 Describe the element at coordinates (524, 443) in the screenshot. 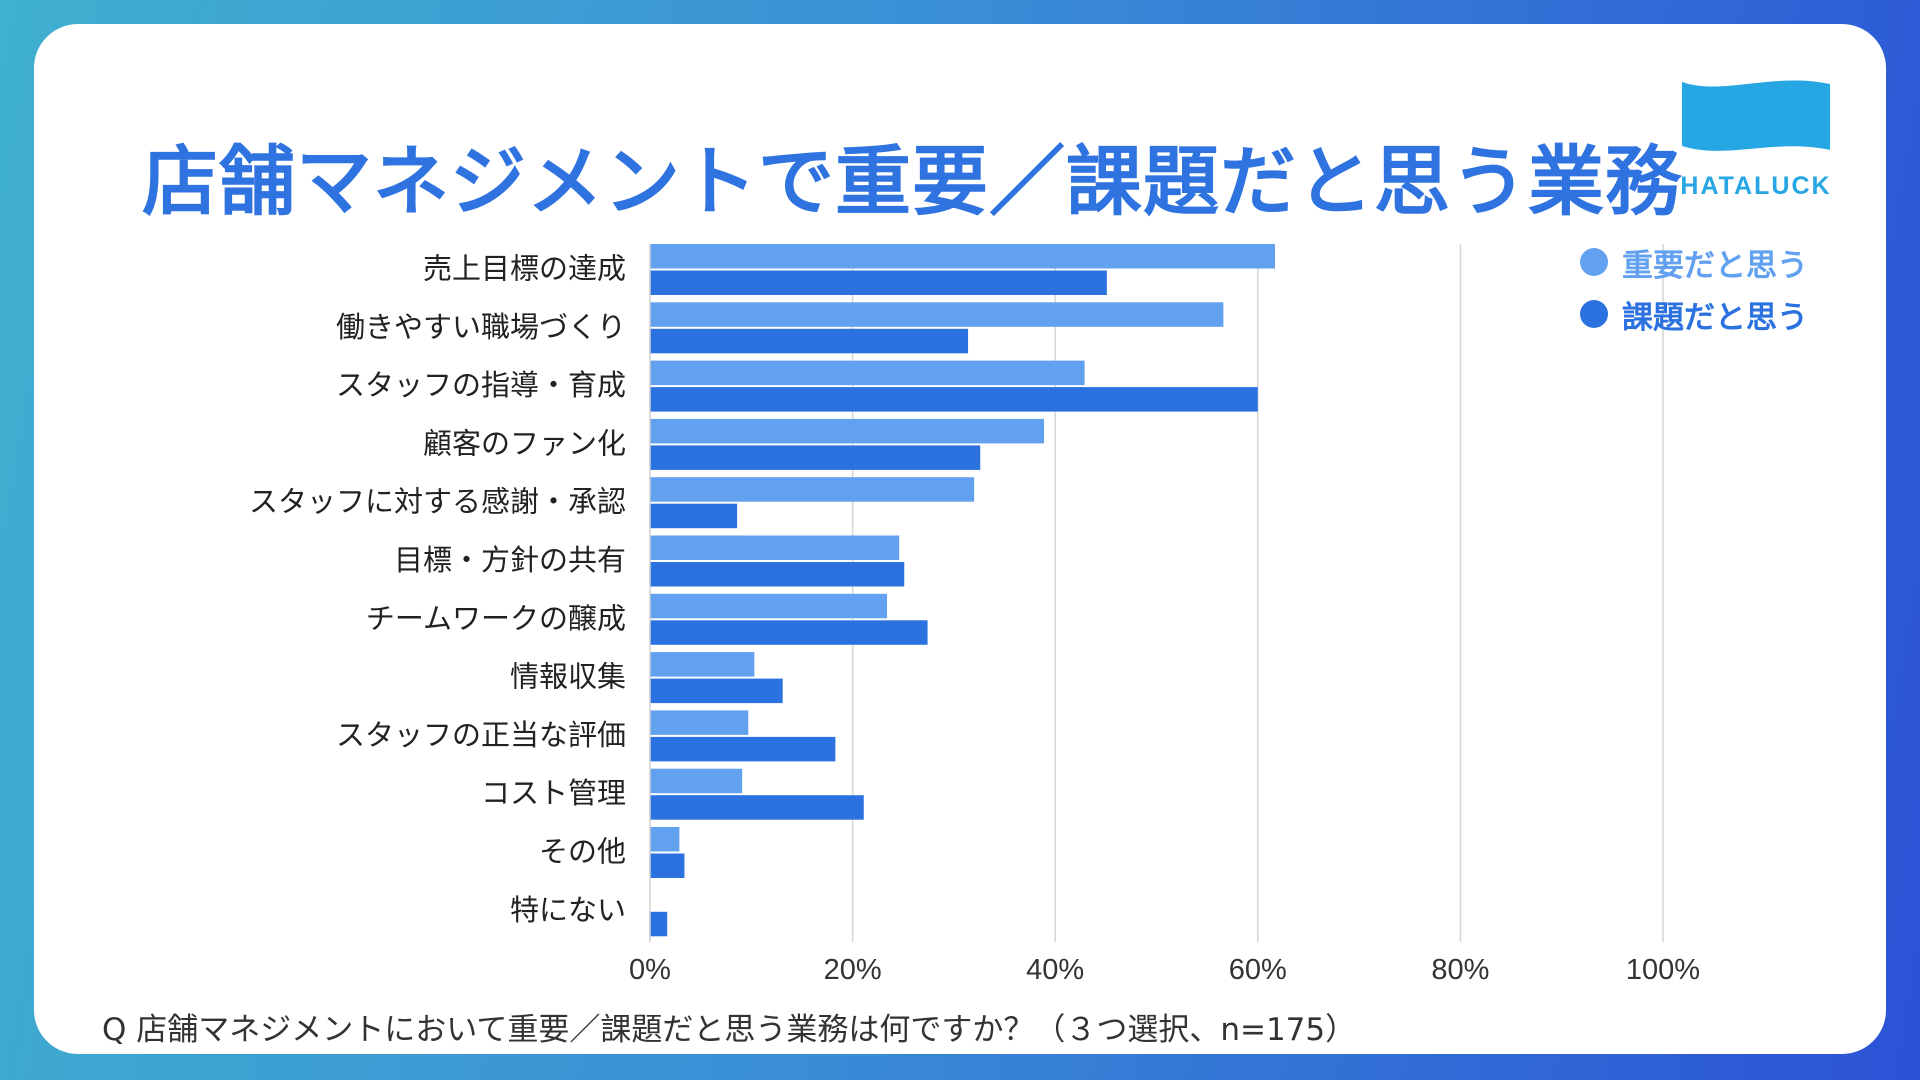

I see `category-label: 顧客のファン化` at that location.